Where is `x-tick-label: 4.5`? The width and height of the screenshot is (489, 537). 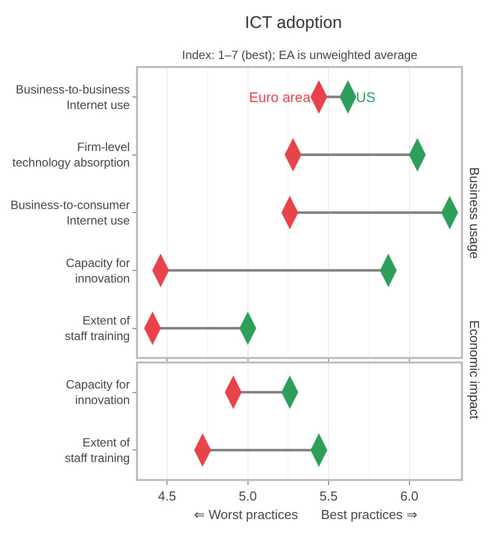 x-tick-label: 4.5 is located at coordinates (167, 496).